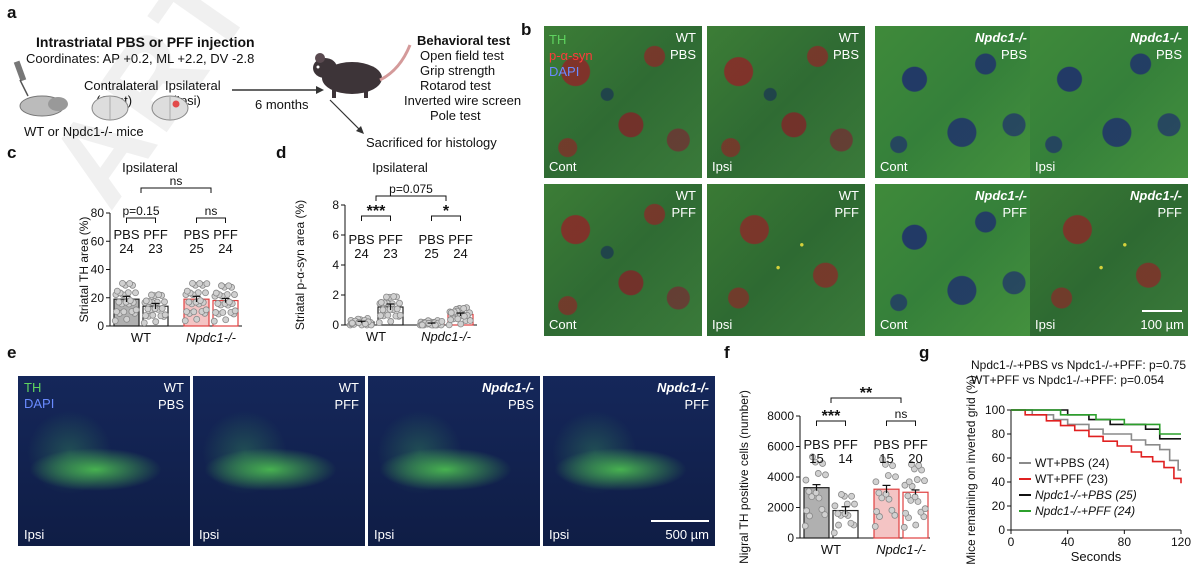 The height and width of the screenshot is (569, 1200). Describe the element at coordinates (145, 42) in the screenshot. I see `injection-title: Intrastriatal PBS or PFF injection` at that location.